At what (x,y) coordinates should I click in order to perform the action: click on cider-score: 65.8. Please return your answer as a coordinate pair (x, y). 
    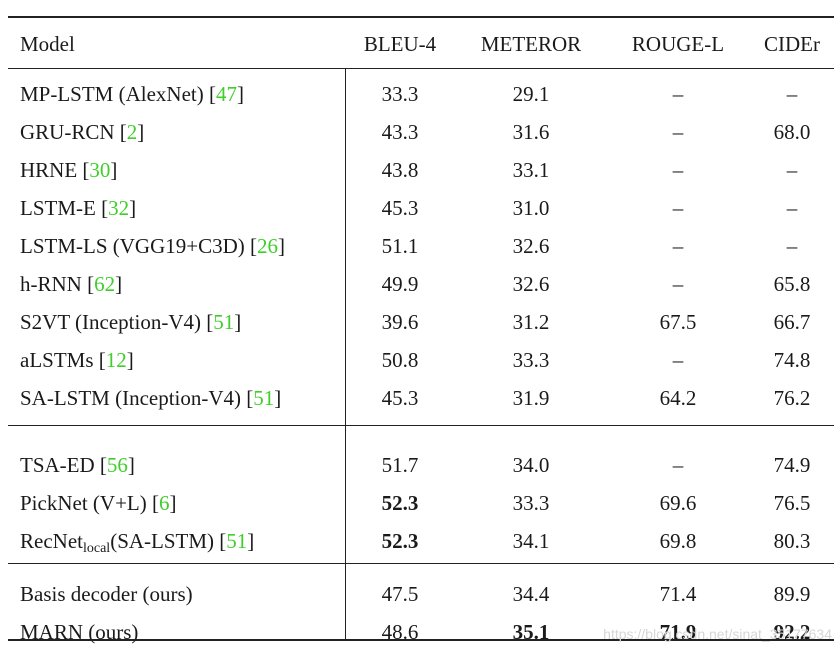
    Looking at the image, I should click on (792, 284).